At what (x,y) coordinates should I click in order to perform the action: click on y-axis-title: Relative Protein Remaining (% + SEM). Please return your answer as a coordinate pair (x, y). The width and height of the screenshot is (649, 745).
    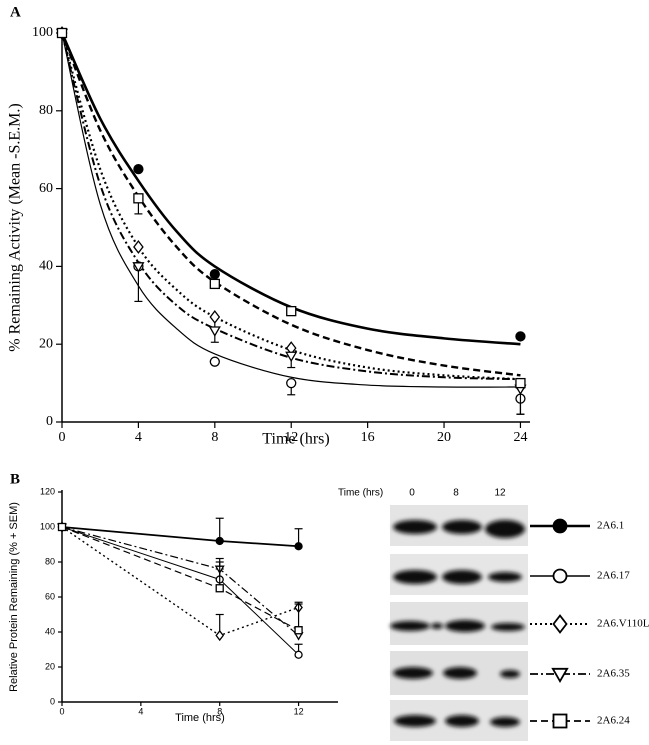
    Looking at the image, I should click on (14, 597).